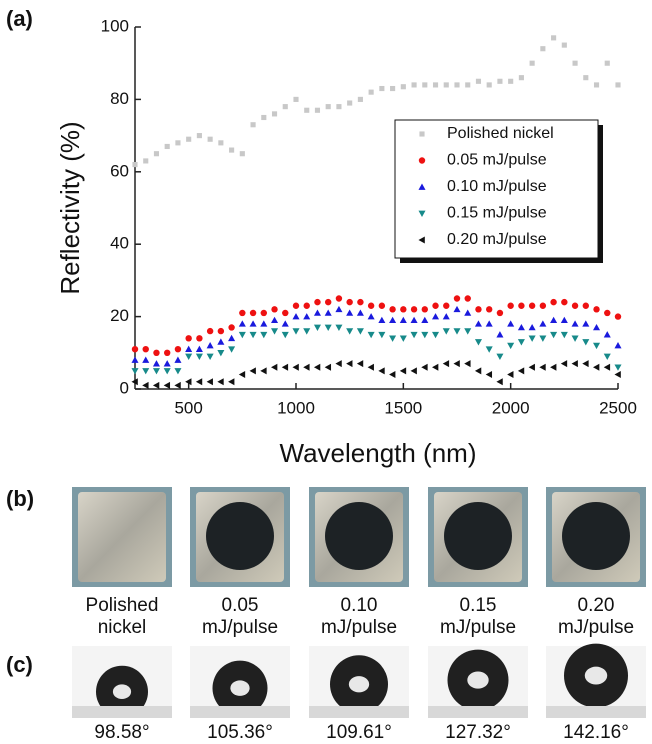  What do you see at coordinates (359, 684) in the screenshot?
I see `droplet-highlight` at bounding box center [359, 684].